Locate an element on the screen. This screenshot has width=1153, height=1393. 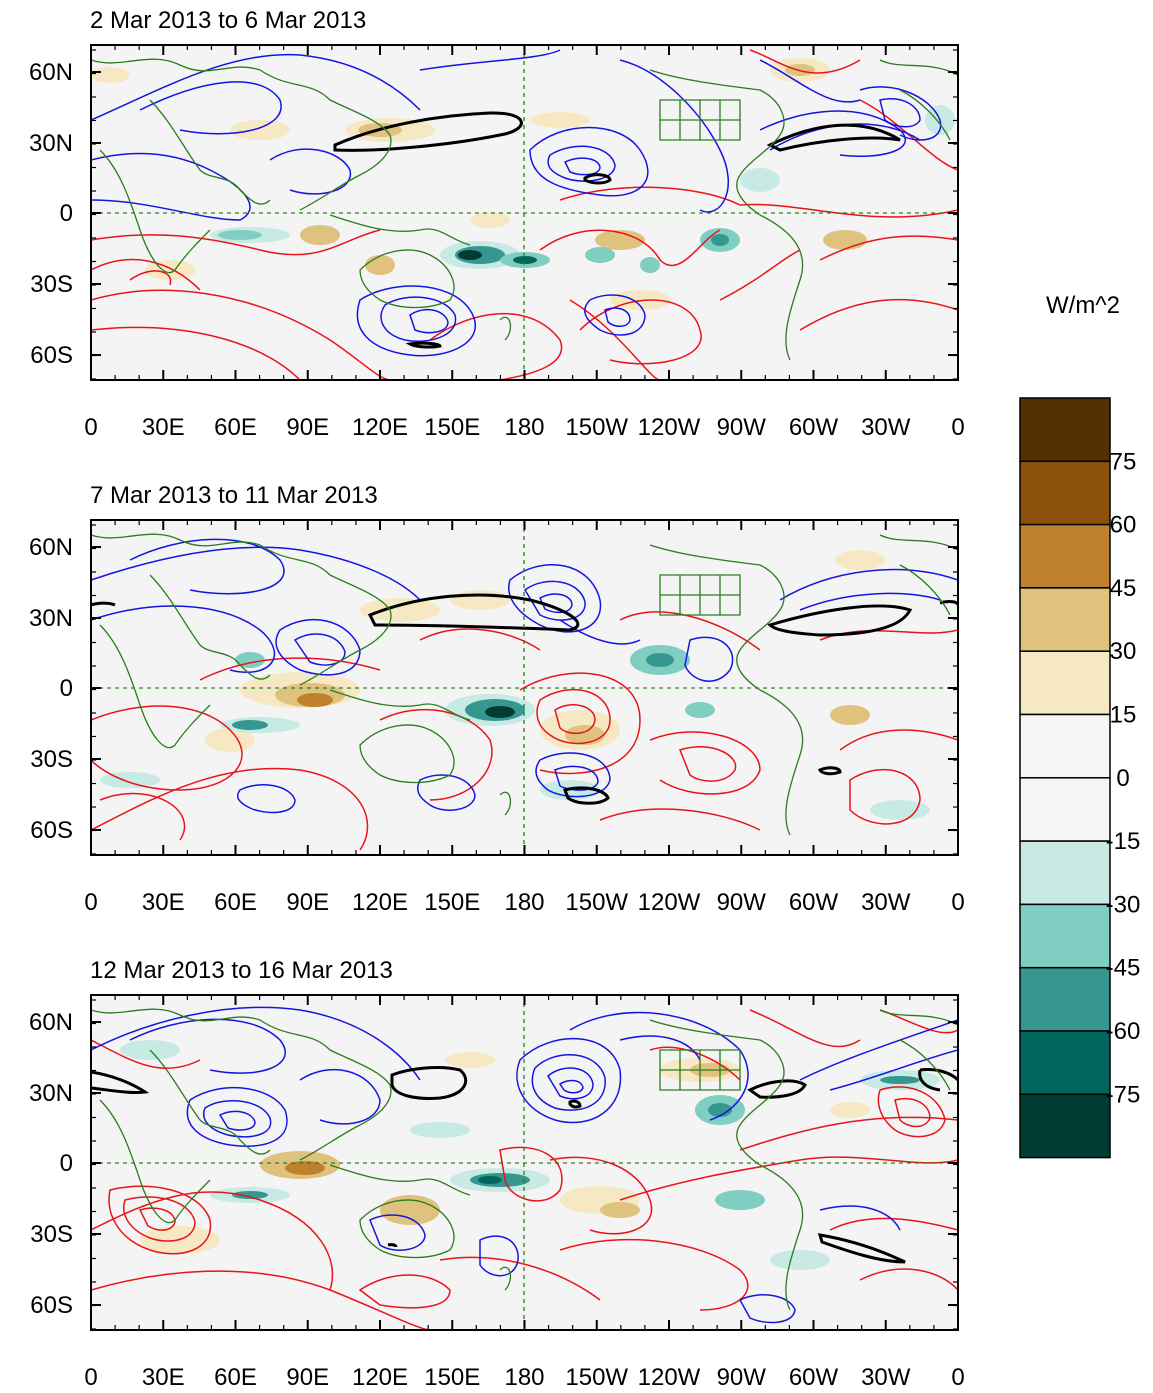
shaded-anomalies is located at coordinates (530, 1155).